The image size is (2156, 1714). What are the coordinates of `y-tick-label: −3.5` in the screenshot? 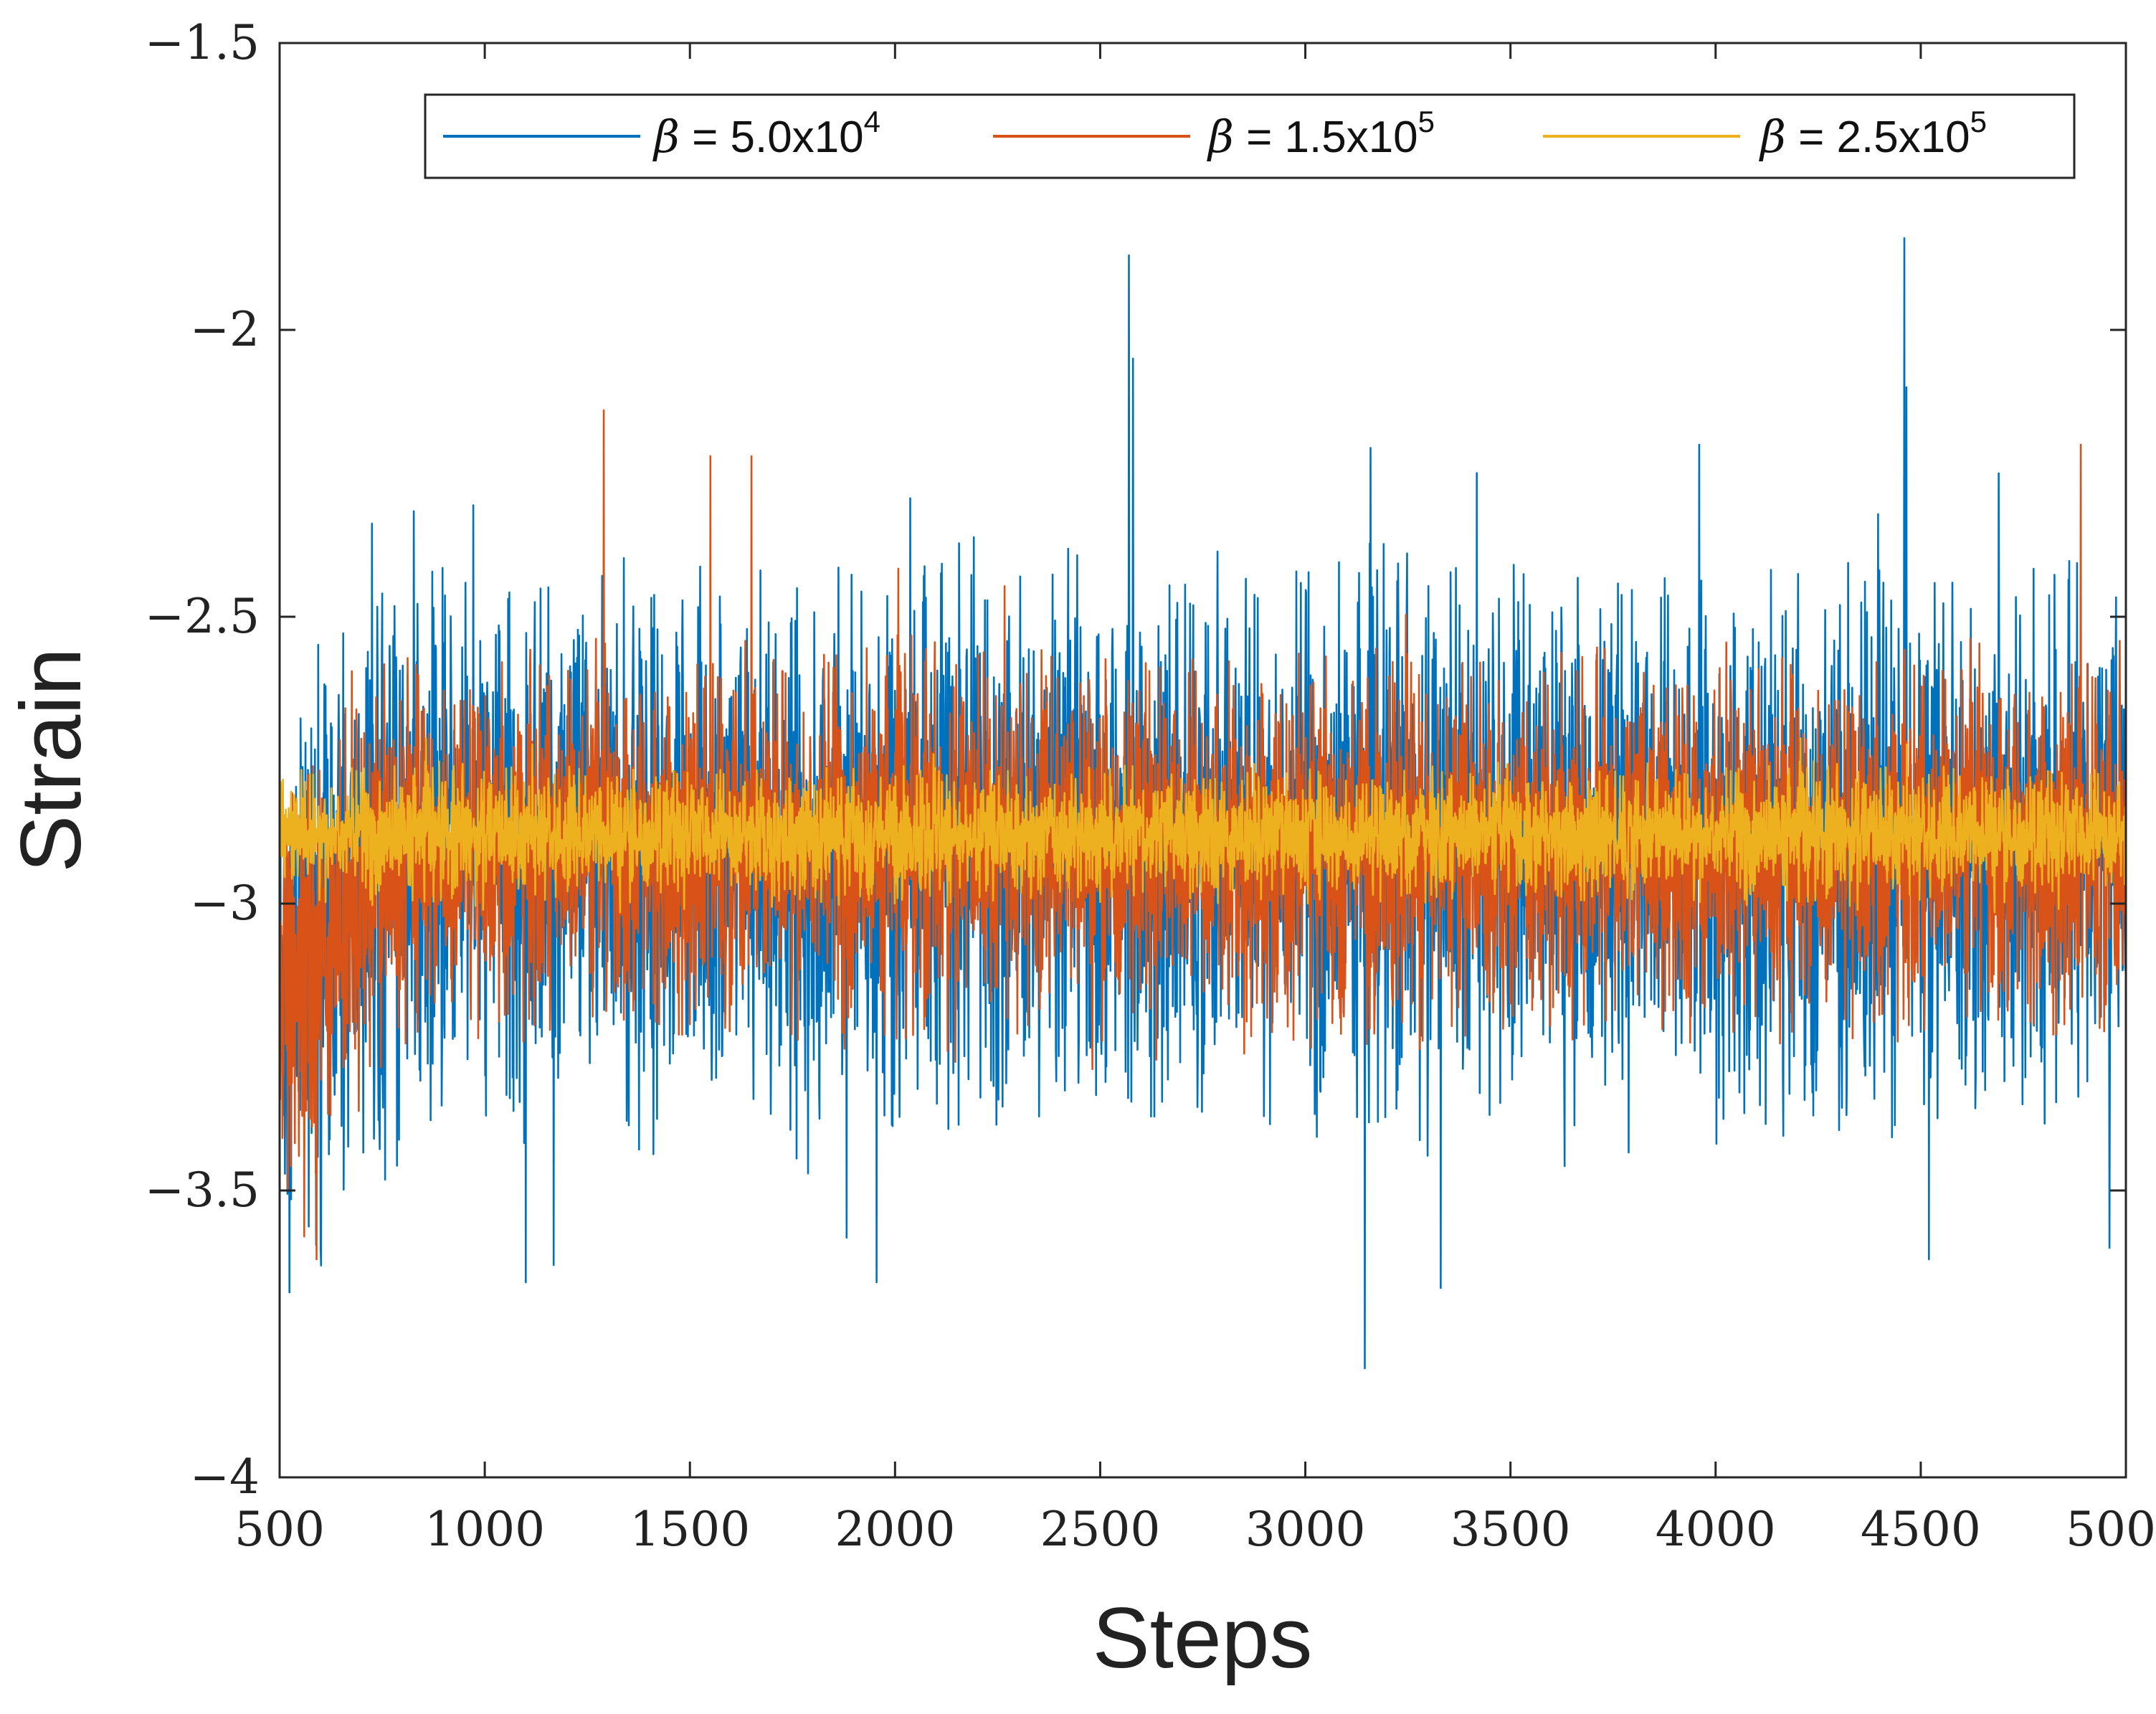 It's located at (203, 1190).